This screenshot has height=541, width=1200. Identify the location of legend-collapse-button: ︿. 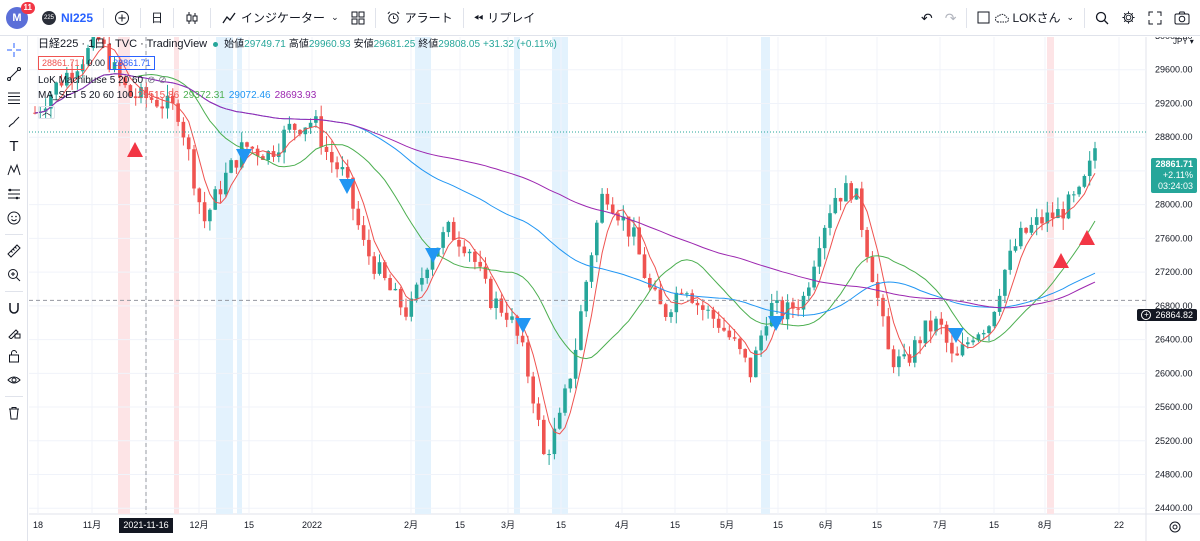
(299, 112).